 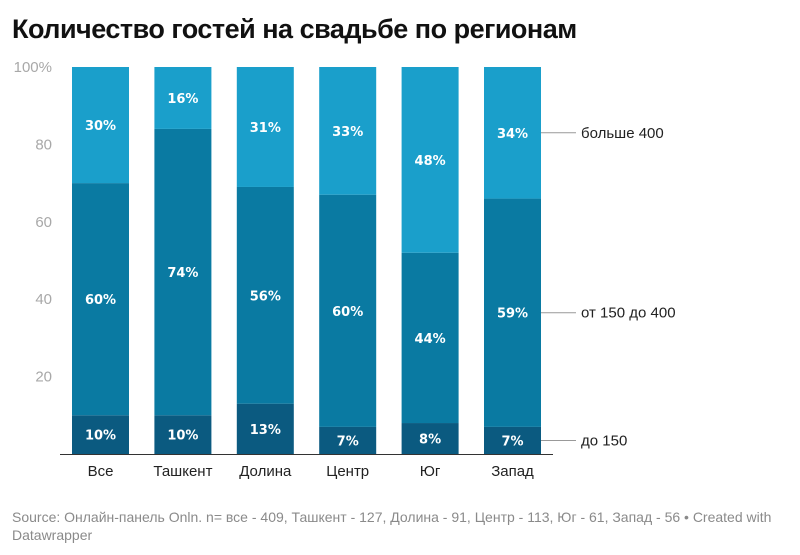 What do you see at coordinates (101, 471) in the screenshot?
I see `x-category-label: Все` at bounding box center [101, 471].